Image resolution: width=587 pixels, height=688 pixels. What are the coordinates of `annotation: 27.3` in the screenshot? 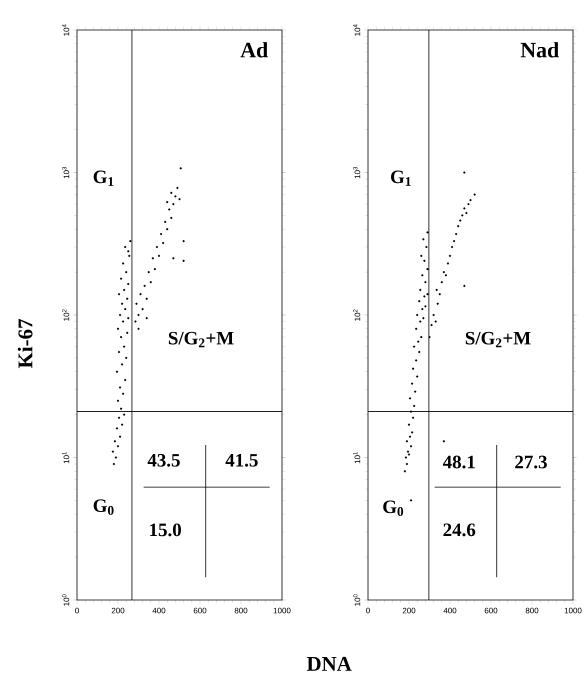 It's located at (531, 462).